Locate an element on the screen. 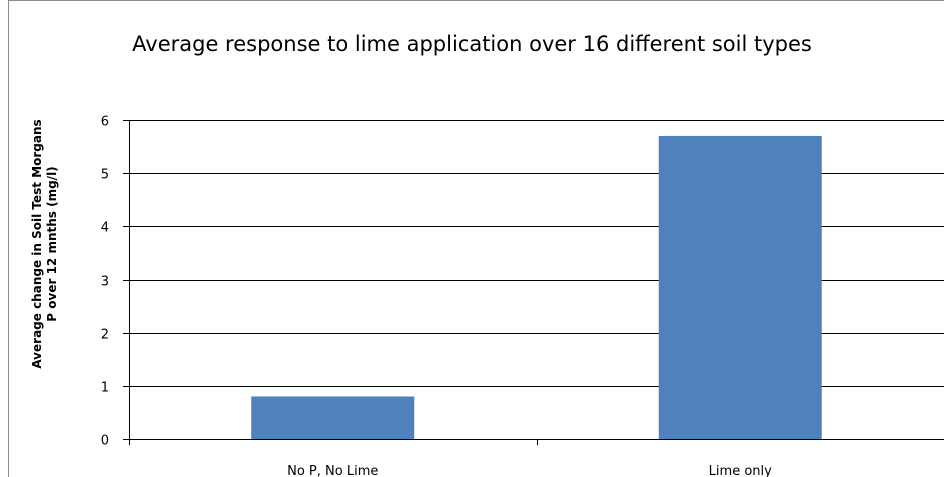 This screenshot has width=944, height=477. y-tick-label: 6 is located at coordinates (105, 122).